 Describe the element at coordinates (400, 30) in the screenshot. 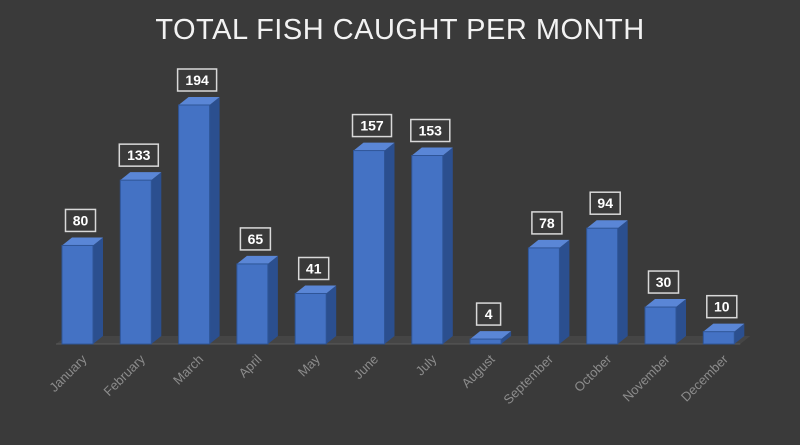

I see `chart-title: TOTAL FISH CAUGHT PER MONTH` at that location.